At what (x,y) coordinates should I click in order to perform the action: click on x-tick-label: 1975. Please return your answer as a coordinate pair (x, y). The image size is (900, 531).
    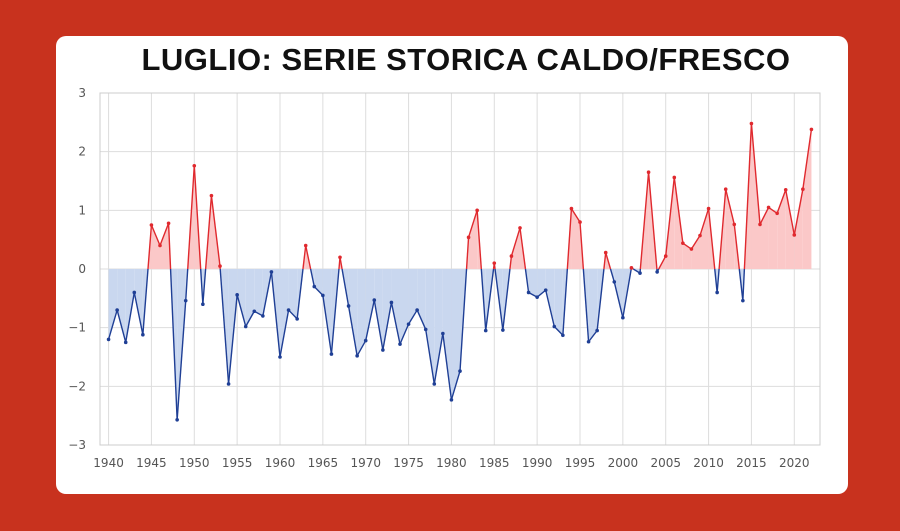
    Looking at the image, I should click on (408, 463).